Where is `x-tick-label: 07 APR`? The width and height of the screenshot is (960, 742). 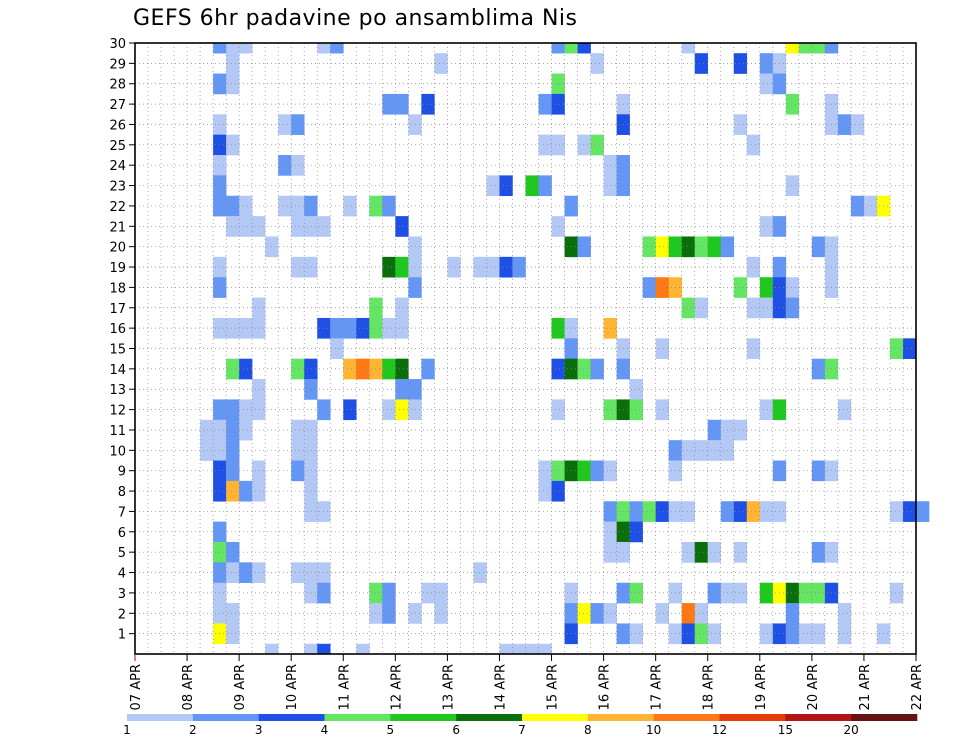
x-tick-label: 07 APR is located at coordinates (136, 687).